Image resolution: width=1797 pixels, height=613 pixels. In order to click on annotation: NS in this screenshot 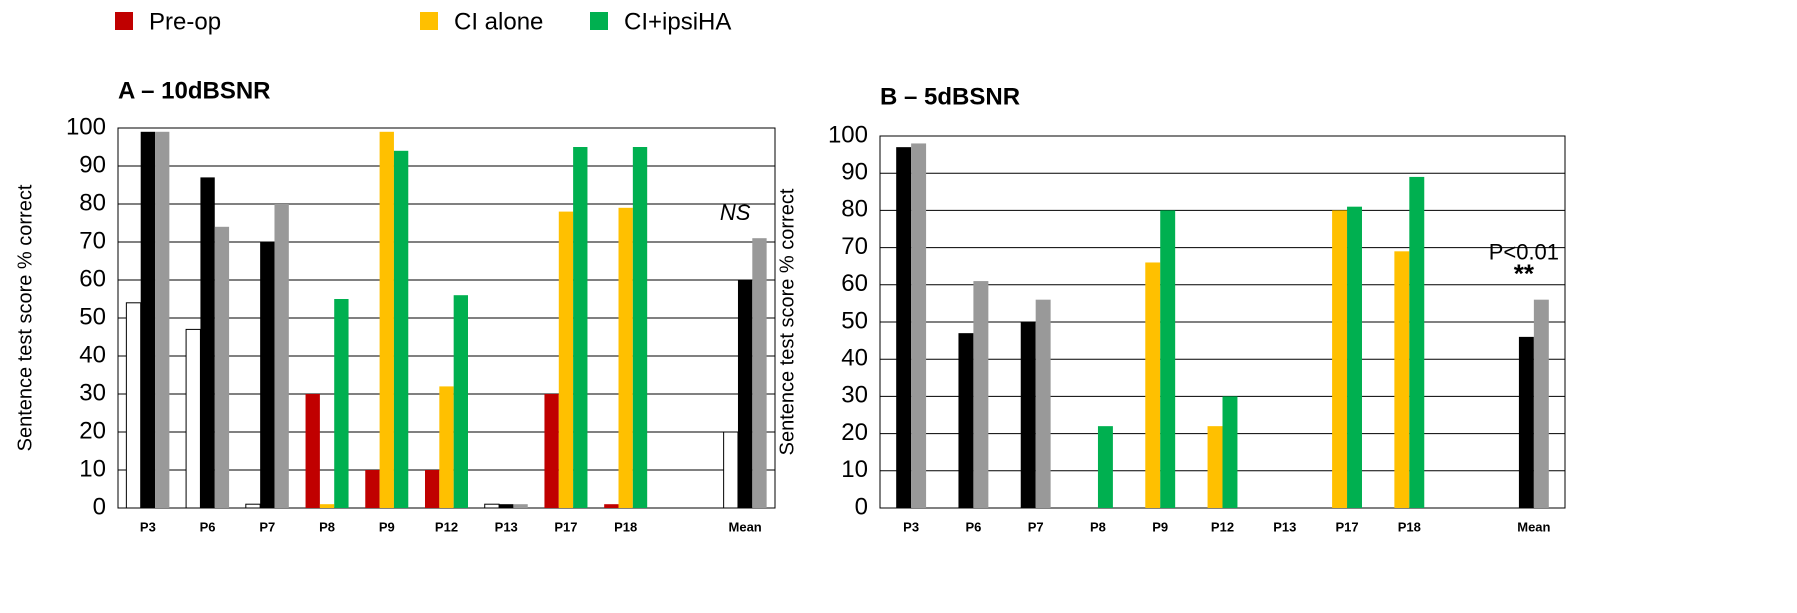, I will do `click(735, 212)`.